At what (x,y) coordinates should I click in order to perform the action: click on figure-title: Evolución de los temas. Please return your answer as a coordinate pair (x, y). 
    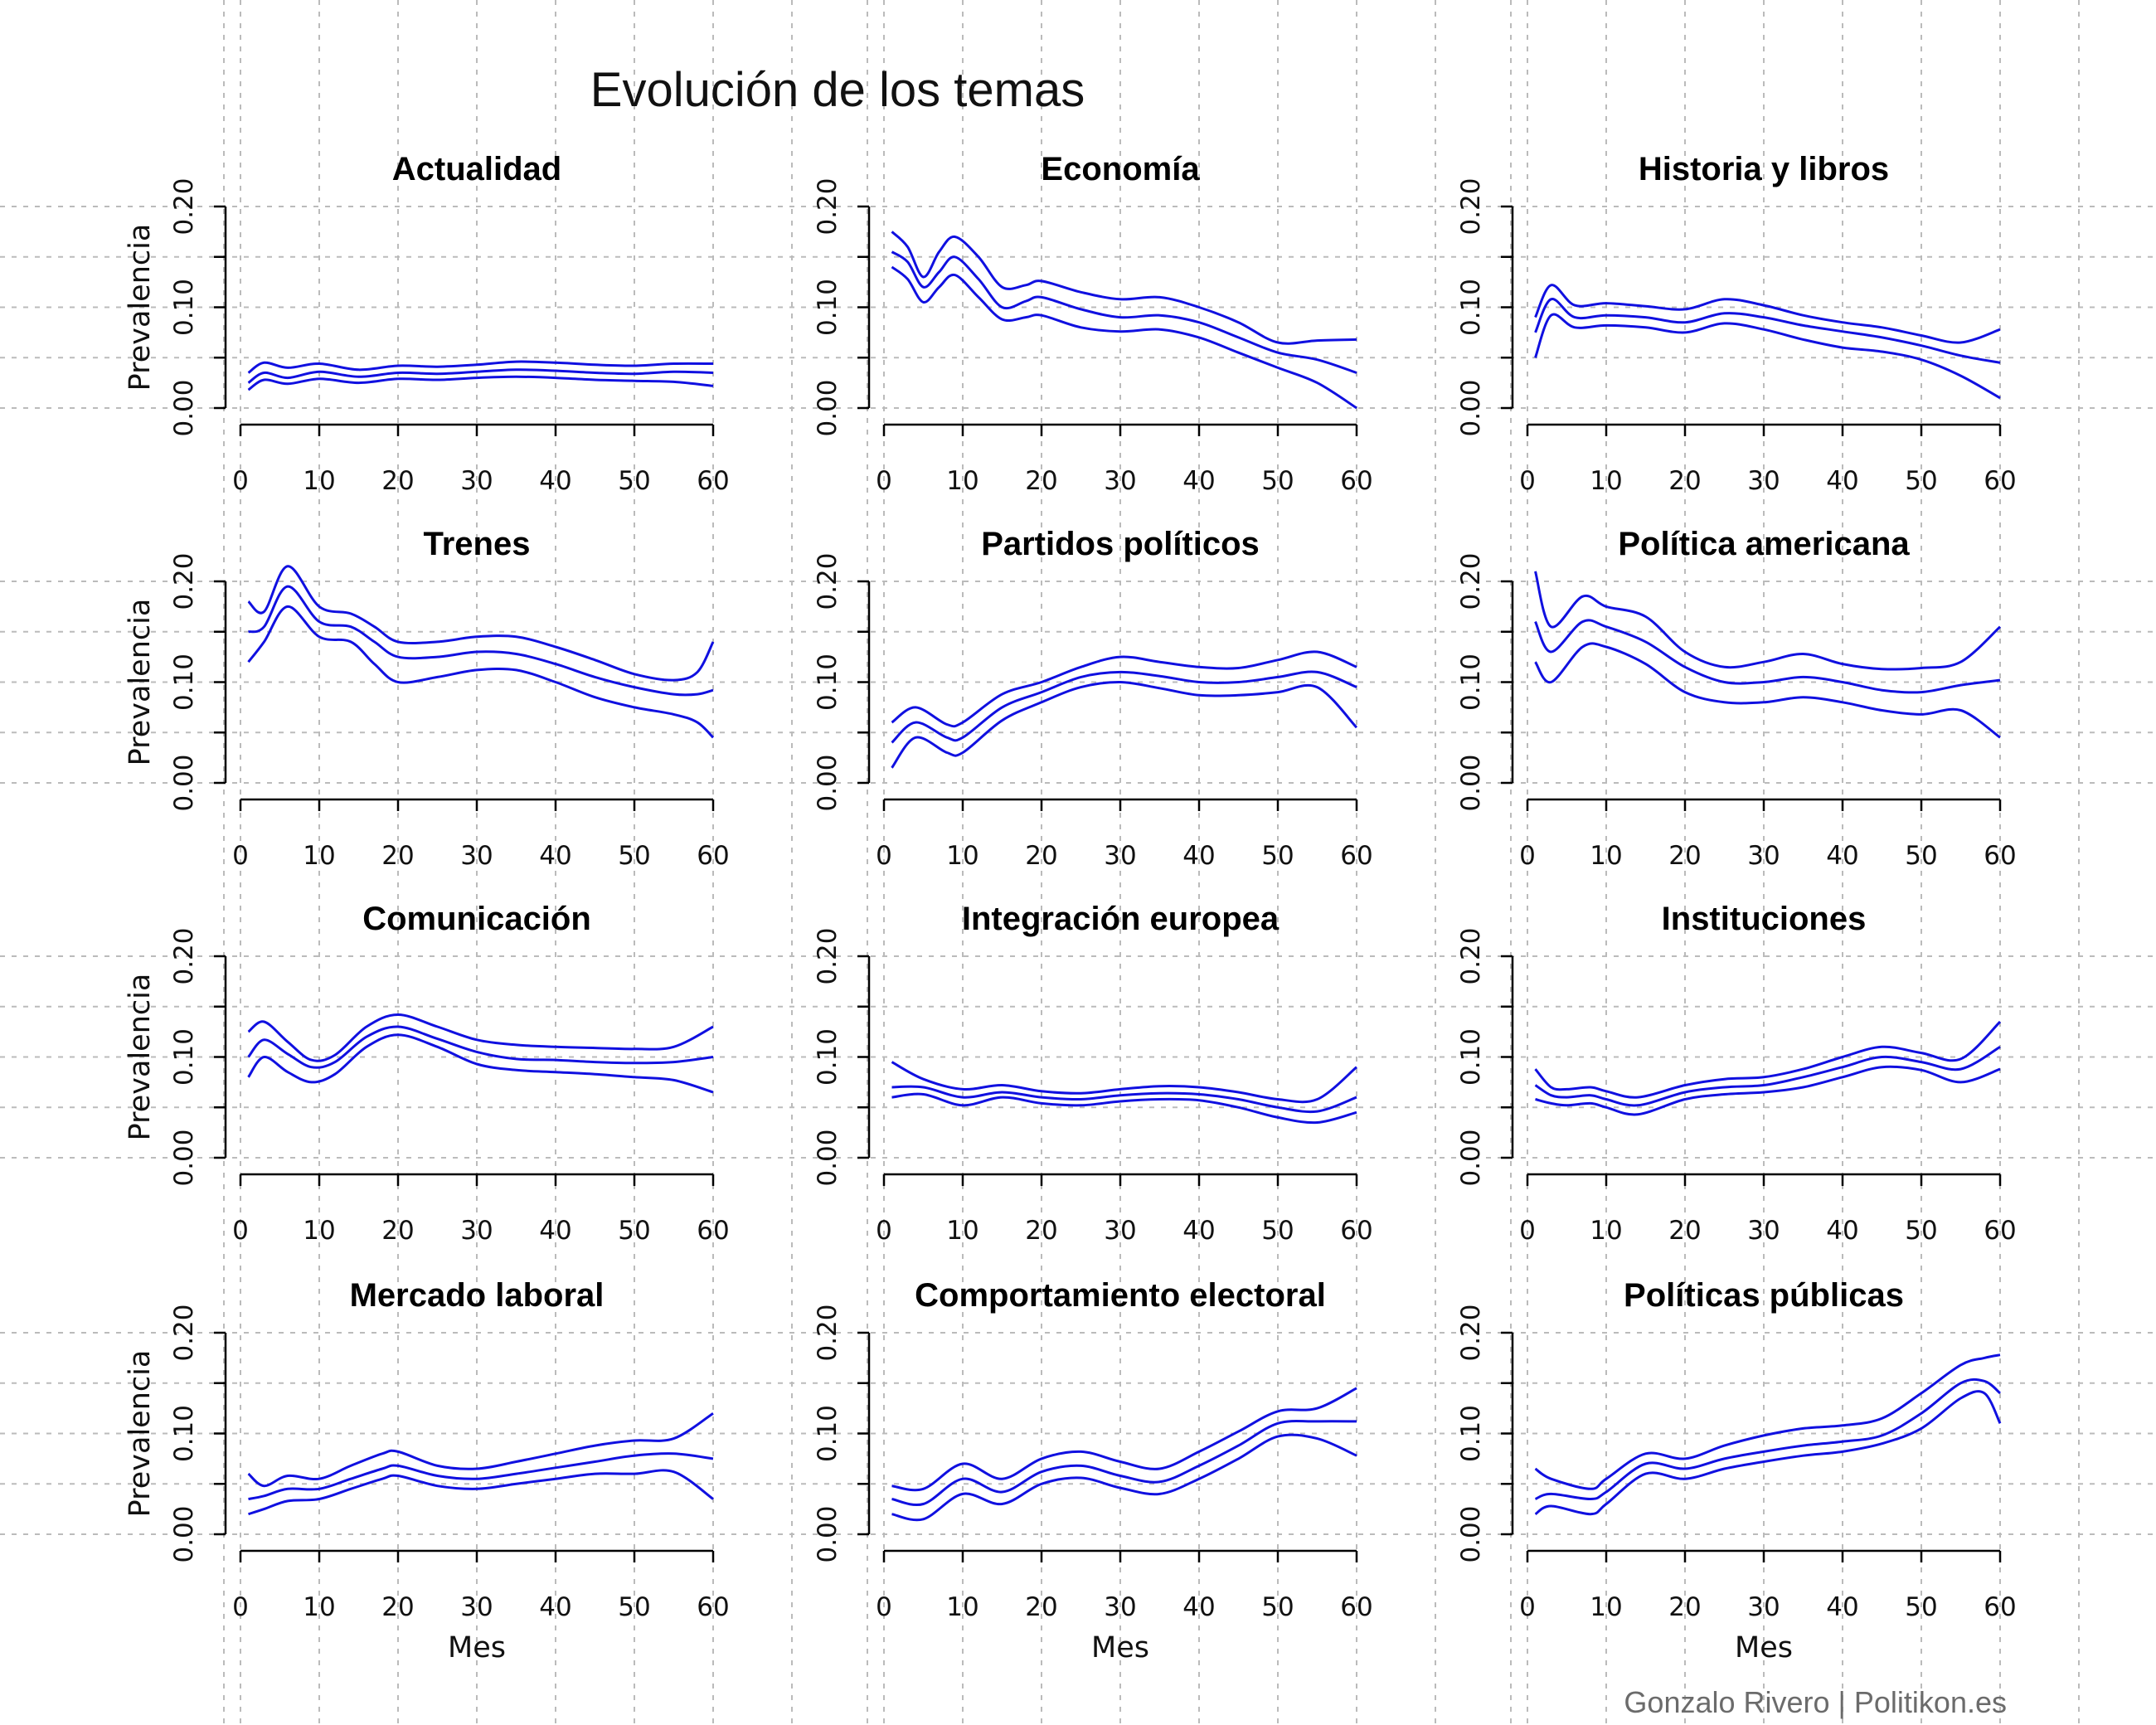
    Looking at the image, I should click on (837, 90).